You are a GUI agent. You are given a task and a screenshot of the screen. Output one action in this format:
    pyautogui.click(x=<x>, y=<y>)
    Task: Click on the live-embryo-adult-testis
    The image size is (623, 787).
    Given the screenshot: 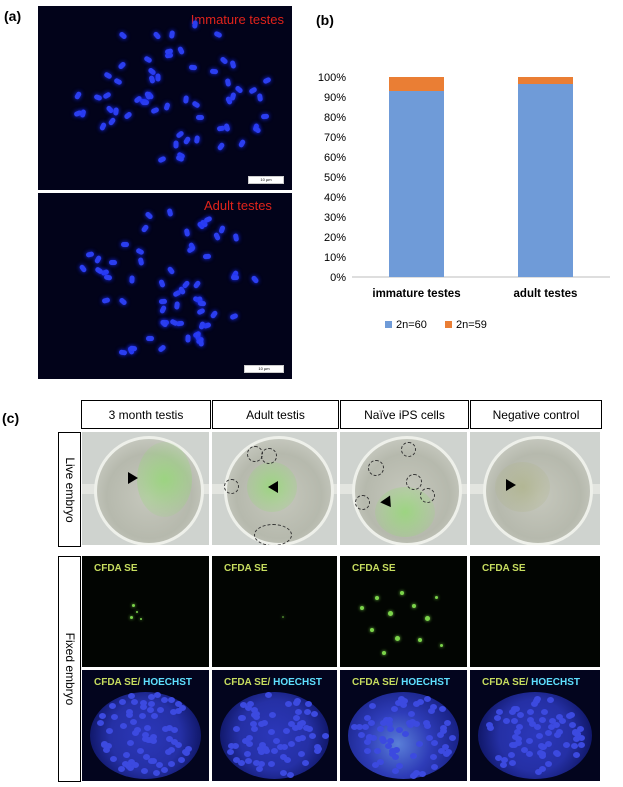 What is the action you would take?
    pyautogui.click(x=274, y=488)
    